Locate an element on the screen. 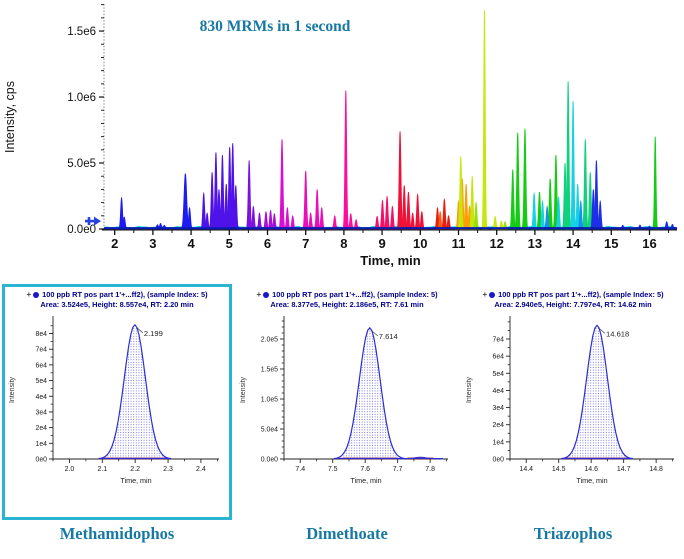 The image size is (684, 559). svg-text: 16 is located at coordinates (649, 243).